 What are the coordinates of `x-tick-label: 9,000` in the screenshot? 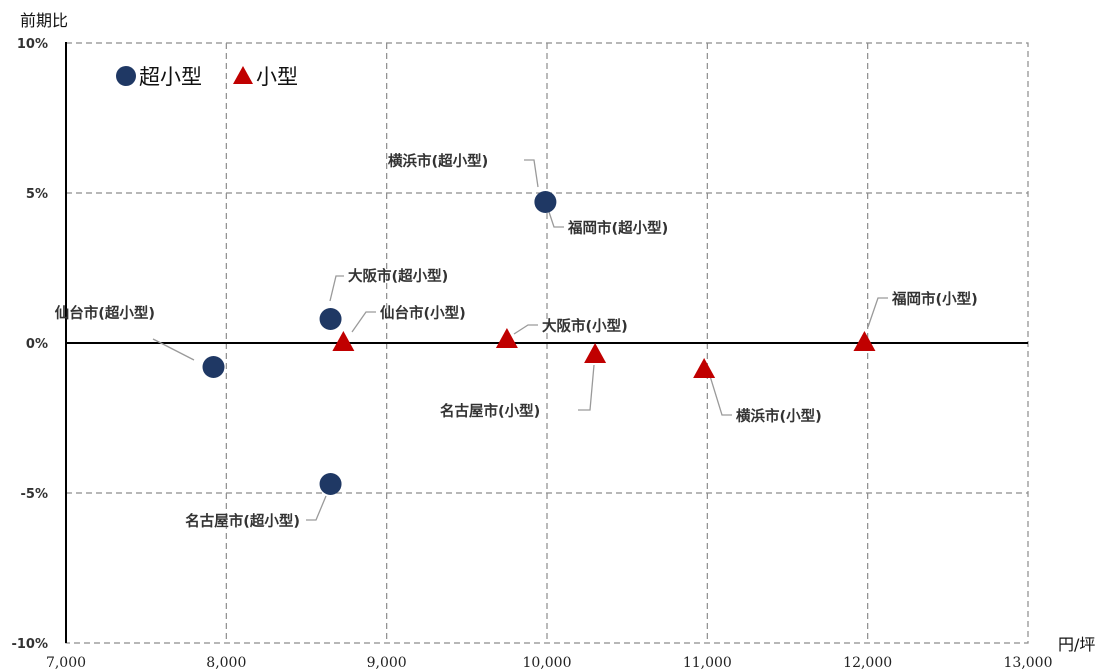 It's located at (387, 663).